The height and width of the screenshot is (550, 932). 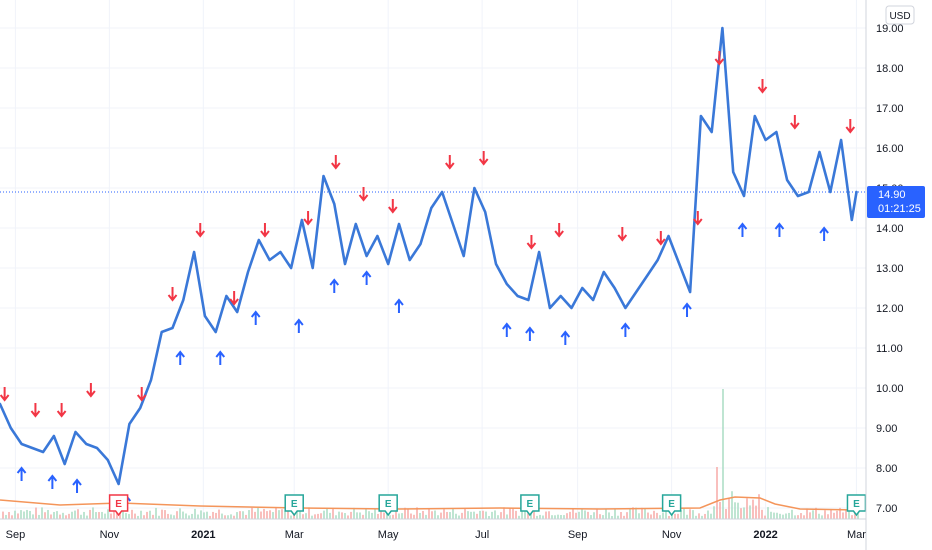 I want to click on y-tick-label: 19.00, so click(x=890, y=29).